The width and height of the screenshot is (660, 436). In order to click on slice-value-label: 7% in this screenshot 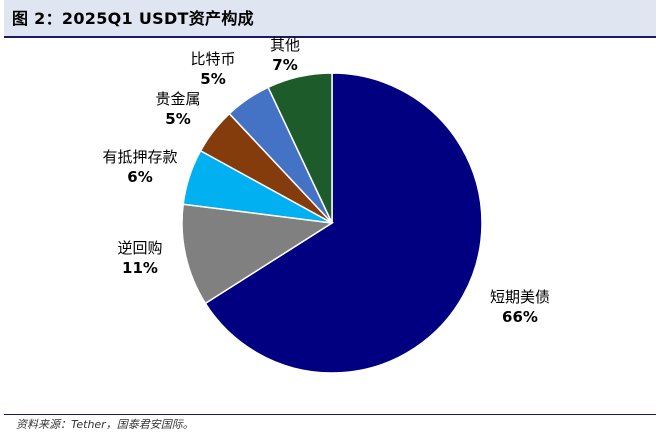, I will do `click(284, 65)`.